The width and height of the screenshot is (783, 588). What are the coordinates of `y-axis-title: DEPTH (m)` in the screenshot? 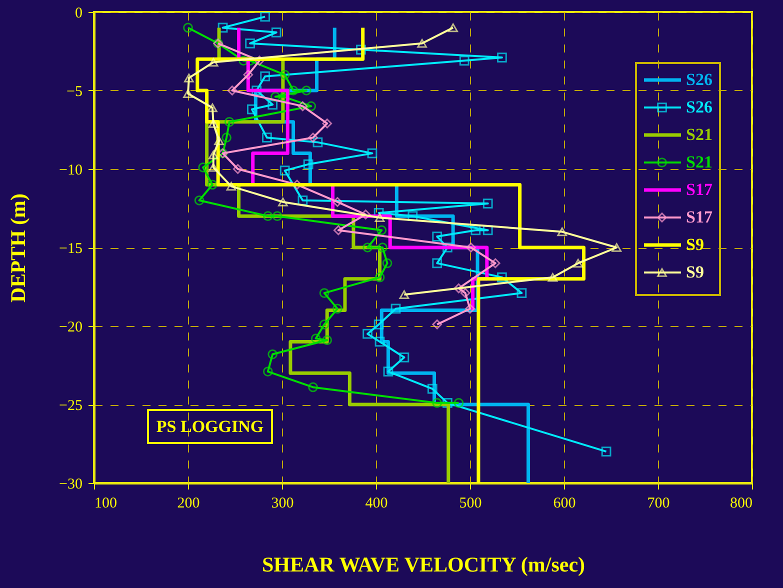 It's located at (18, 248).